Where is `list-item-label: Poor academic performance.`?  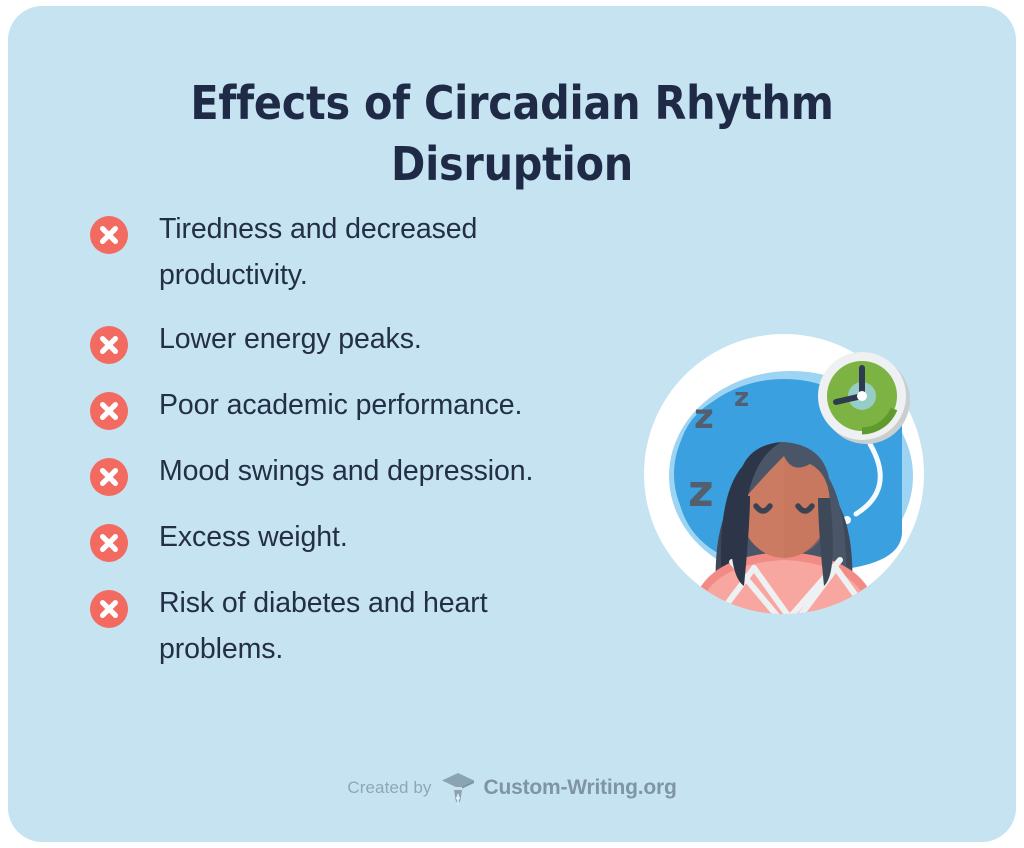 list-item-label: Poor academic performance. is located at coordinates (341, 405).